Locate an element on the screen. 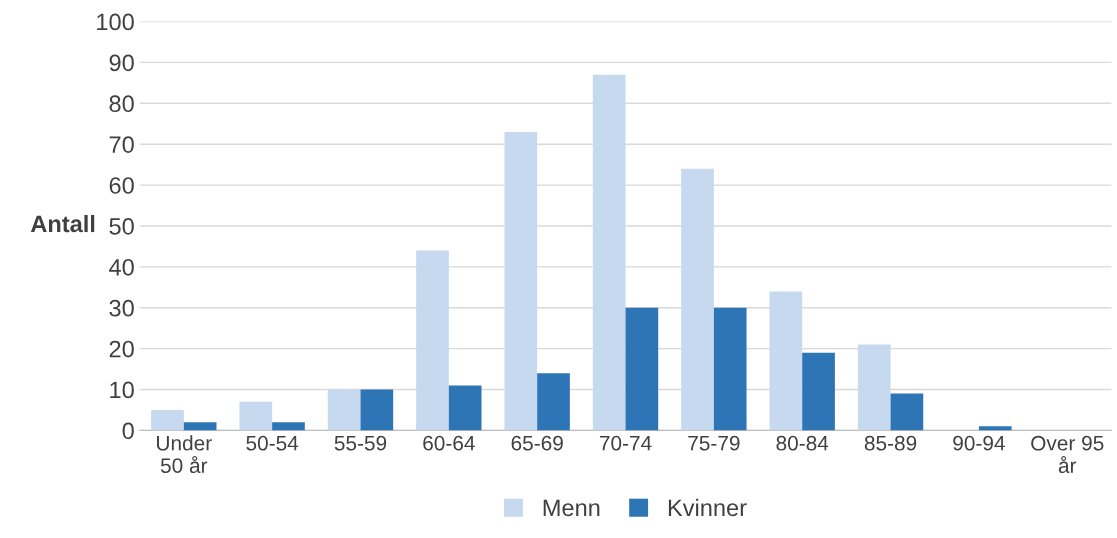  x-tick-label: 75-79 is located at coordinates (714, 443).